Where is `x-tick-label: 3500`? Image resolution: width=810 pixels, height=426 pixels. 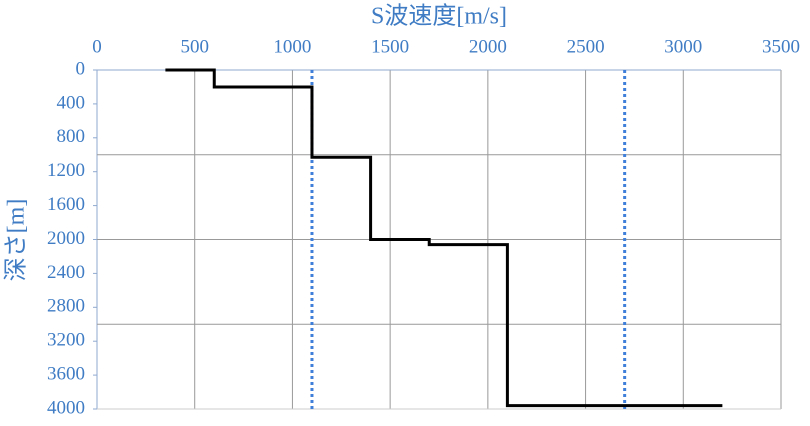 x-tick-label: 3500 is located at coordinates (781, 46).